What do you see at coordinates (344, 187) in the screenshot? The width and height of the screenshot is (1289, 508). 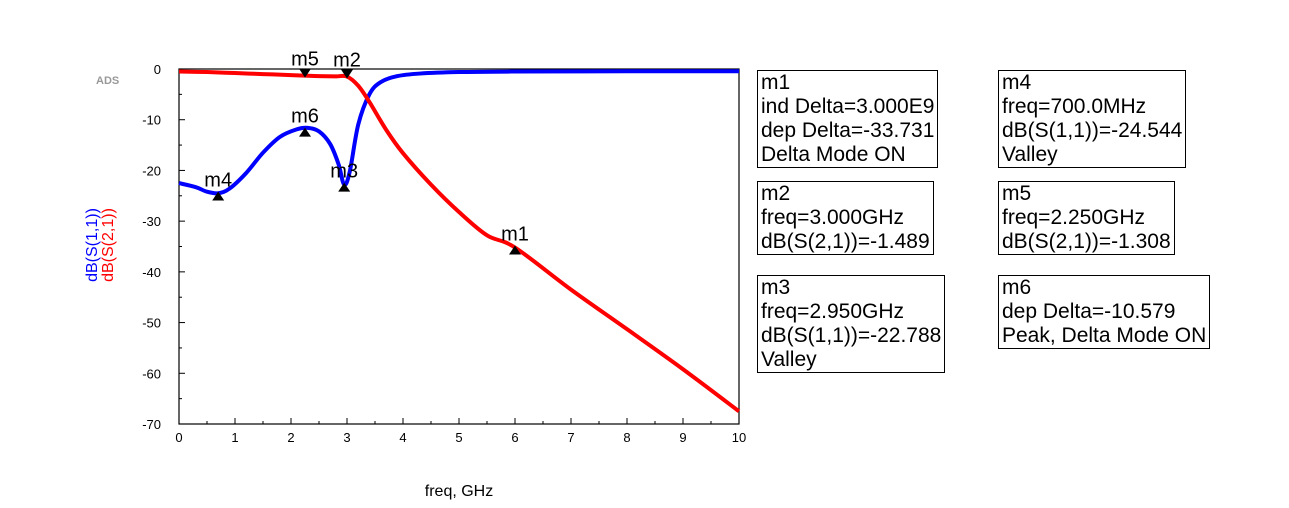 I see `marker-m3-triangle` at bounding box center [344, 187].